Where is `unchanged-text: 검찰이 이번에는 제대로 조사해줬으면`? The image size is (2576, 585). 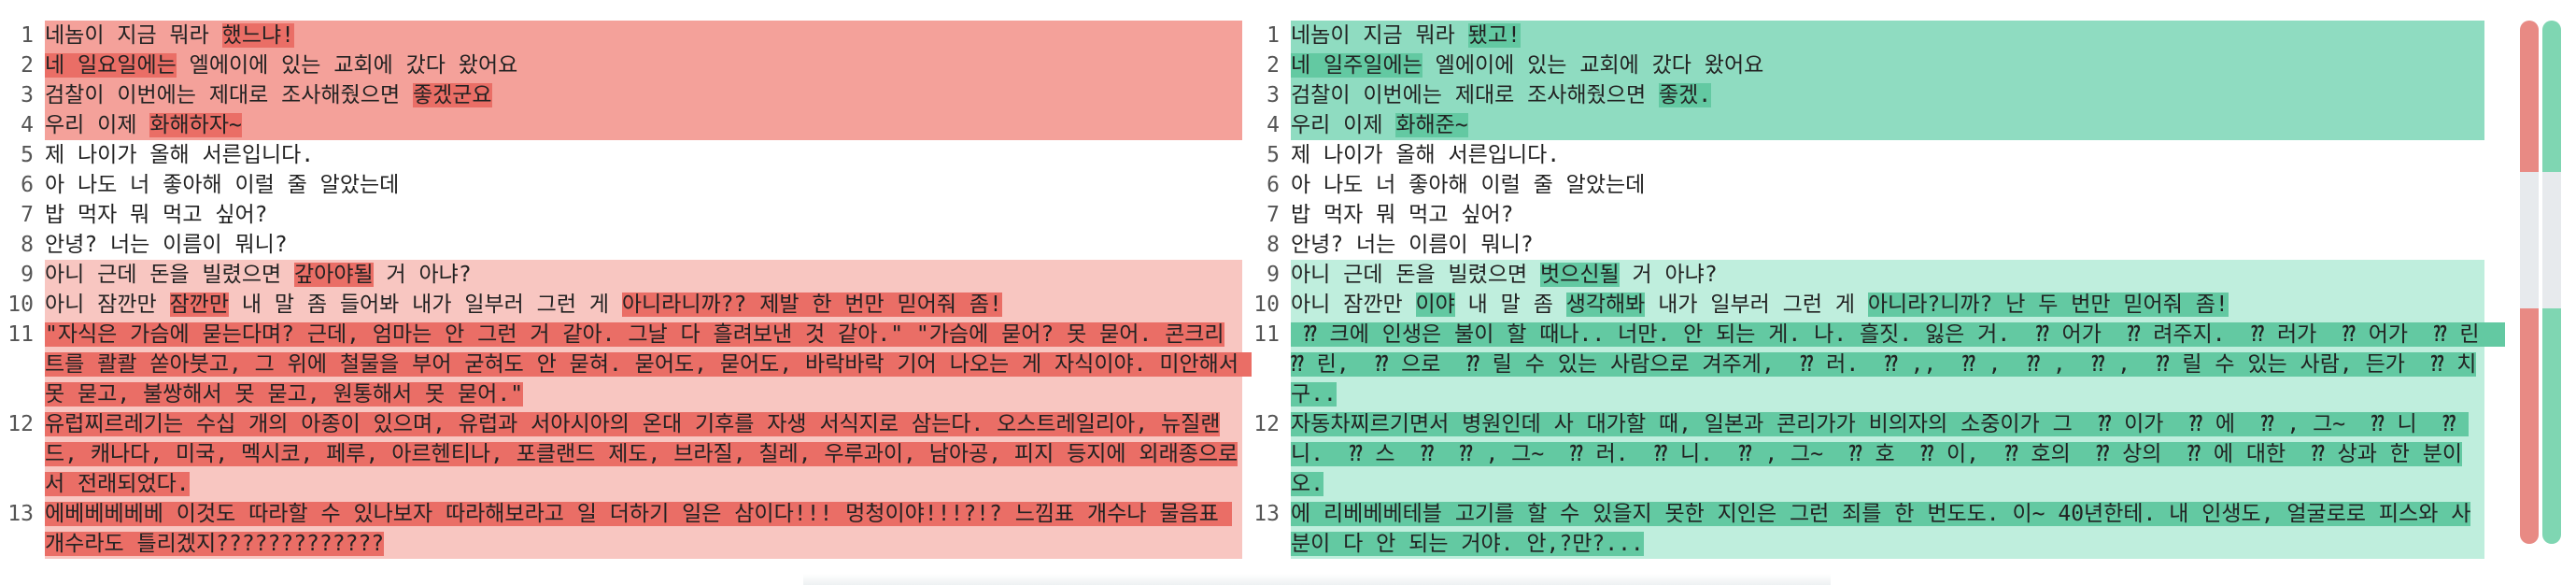 unchanged-text: 검찰이 이번에는 제대로 조사해줬으면 is located at coordinates (229, 95).